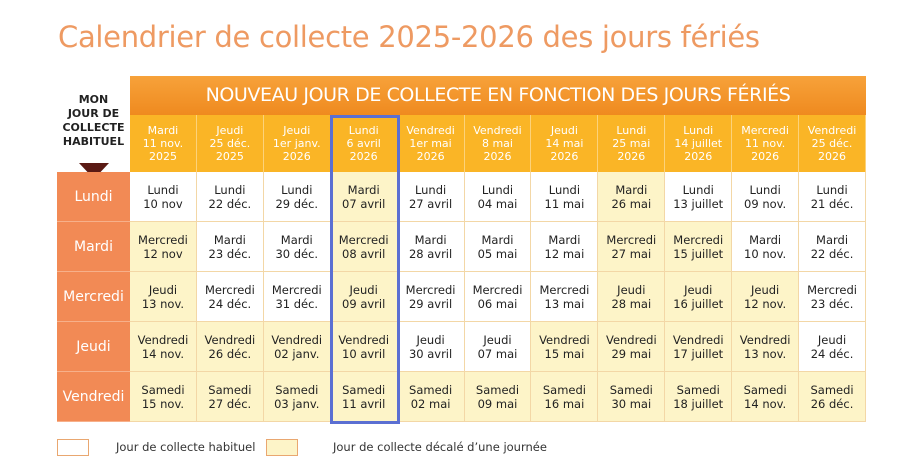  I want to click on cell: Mardi 26 mai, so click(632, 197).